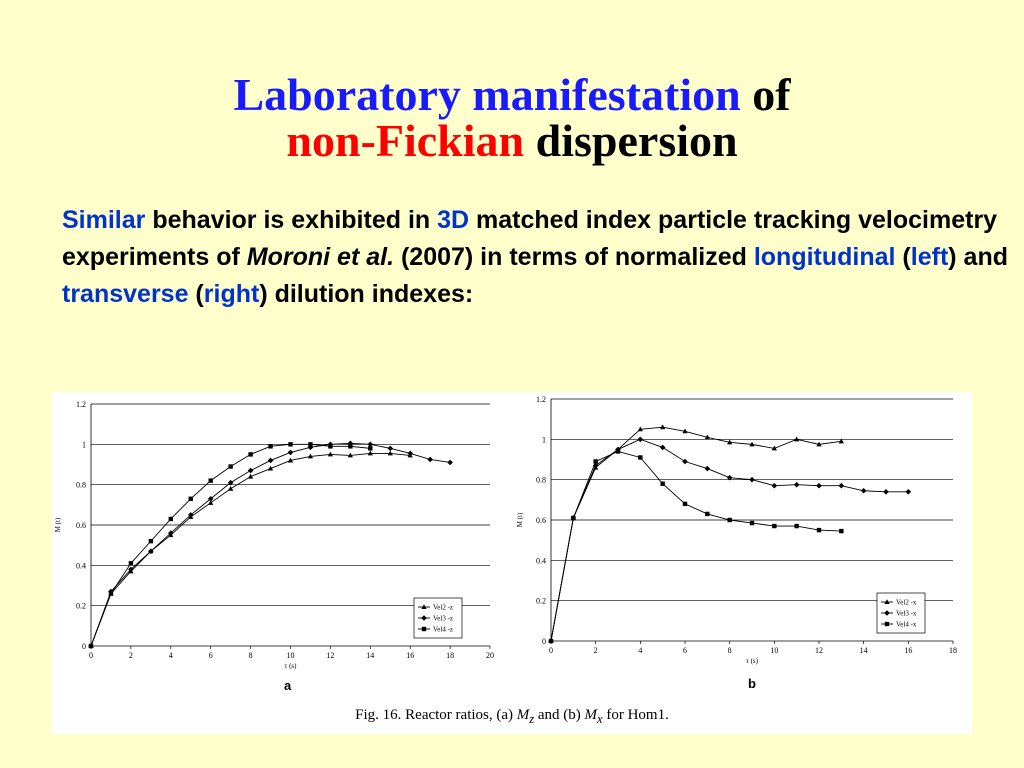 This screenshot has height=768, width=1024. Describe the element at coordinates (636, 140) in the screenshot. I see `title-word-dispersion: dispersion` at that location.